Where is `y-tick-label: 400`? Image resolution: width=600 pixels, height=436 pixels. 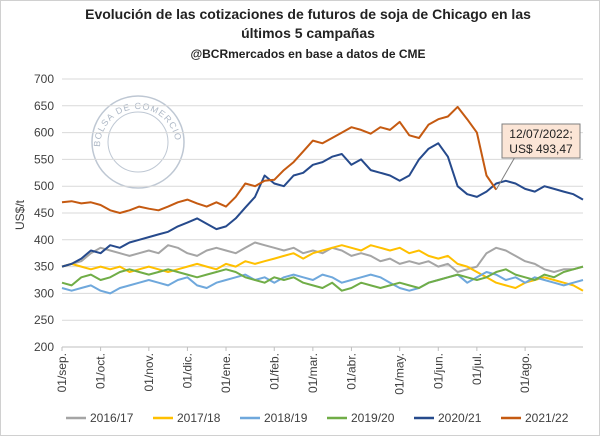
y-tick-label: 400 is located at coordinates (44, 240).